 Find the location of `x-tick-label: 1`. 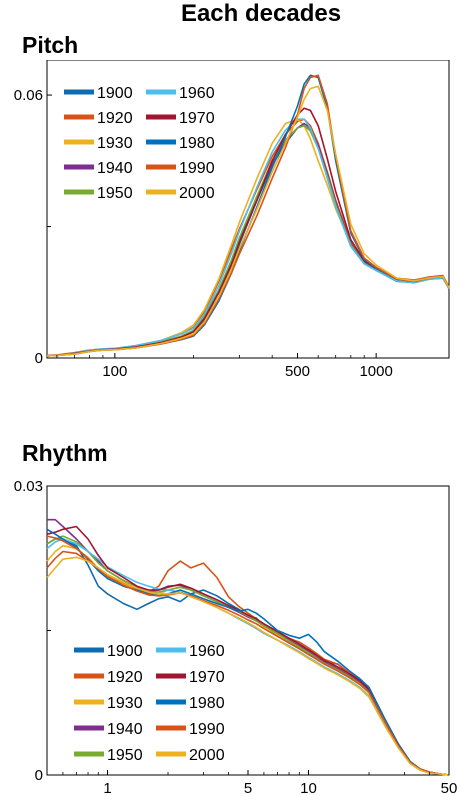

x-tick-label: 1 is located at coordinates (107, 788).